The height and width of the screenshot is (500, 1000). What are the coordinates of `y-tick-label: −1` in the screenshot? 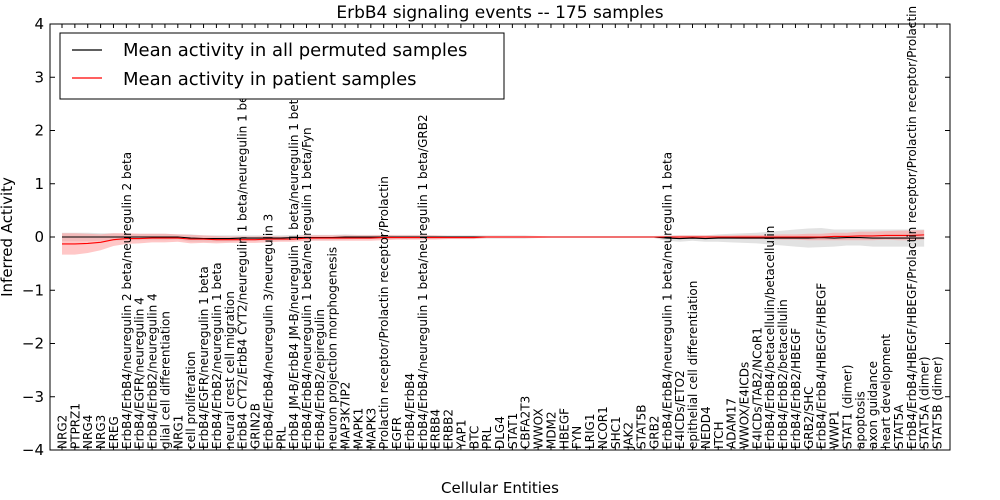 It's located at (33, 290).